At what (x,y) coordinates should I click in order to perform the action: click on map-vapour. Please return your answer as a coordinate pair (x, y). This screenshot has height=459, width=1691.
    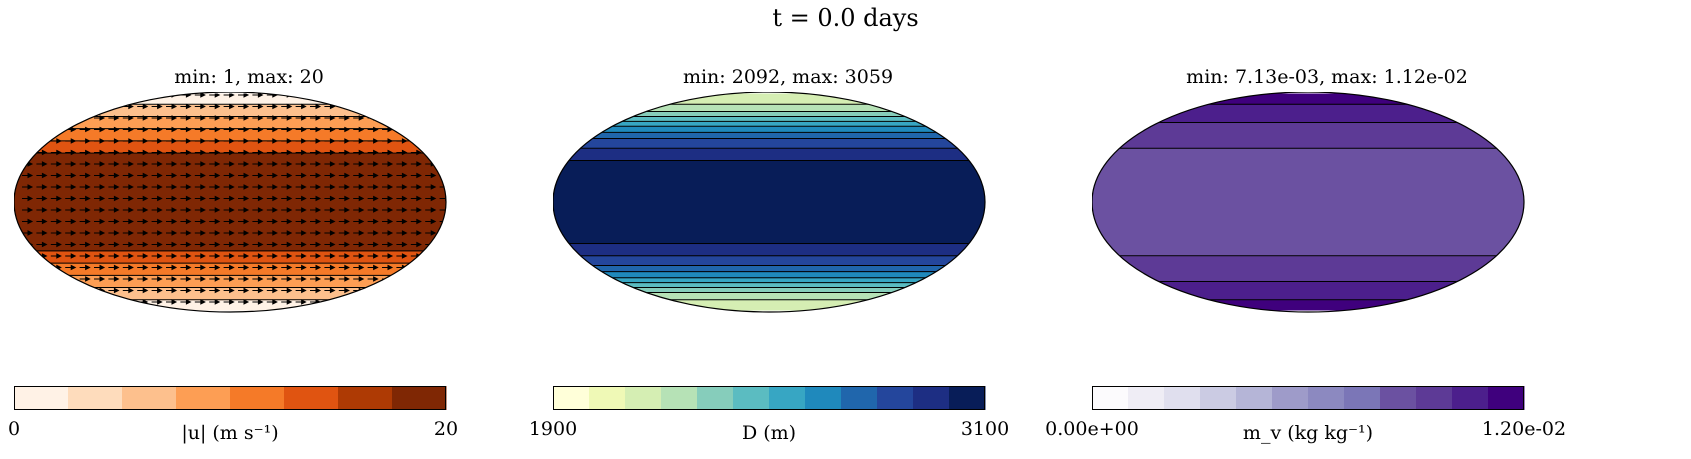
    Looking at the image, I should click on (1325, 203).